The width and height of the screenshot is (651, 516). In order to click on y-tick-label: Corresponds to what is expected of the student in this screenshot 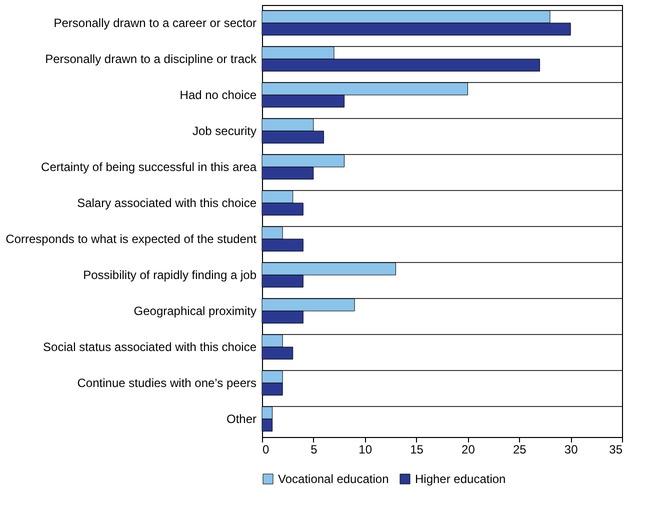, I will do `click(132, 239)`.